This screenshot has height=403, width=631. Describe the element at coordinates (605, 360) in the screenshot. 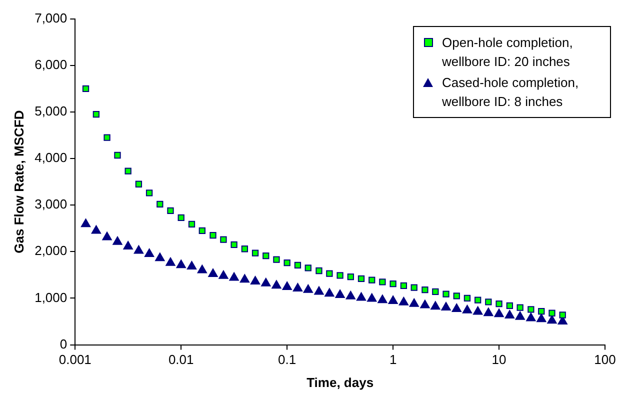

I see `x-tick-label: 100` at that location.